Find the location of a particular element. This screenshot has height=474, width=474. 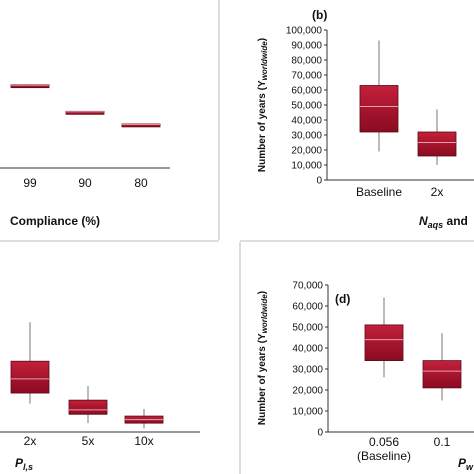

panel-c-x-axis-label: Pl,s is located at coordinates (24, 464).